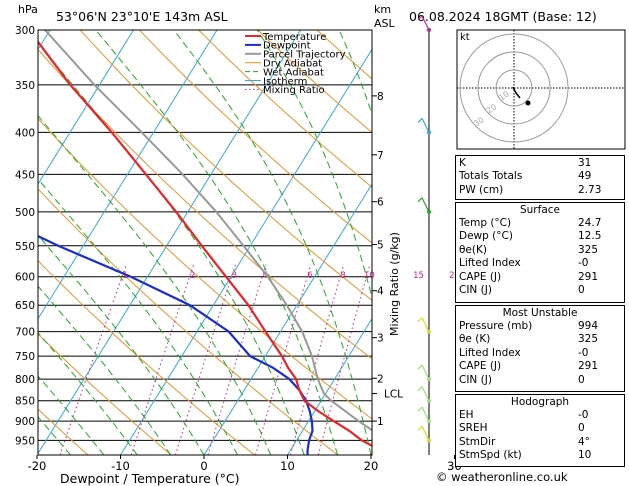 This screenshot has width=629, height=486. Describe the element at coordinates (25, 333) in the screenshot. I see `pressure-tick-label: 700` at that location.